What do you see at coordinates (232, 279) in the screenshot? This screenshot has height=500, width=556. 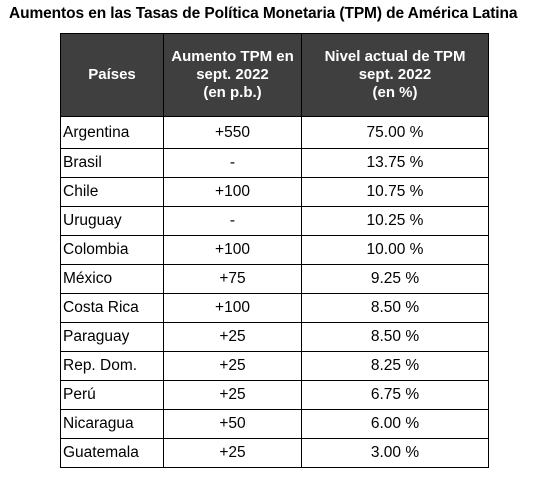 I see `increase-cell: +75` at bounding box center [232, 279].